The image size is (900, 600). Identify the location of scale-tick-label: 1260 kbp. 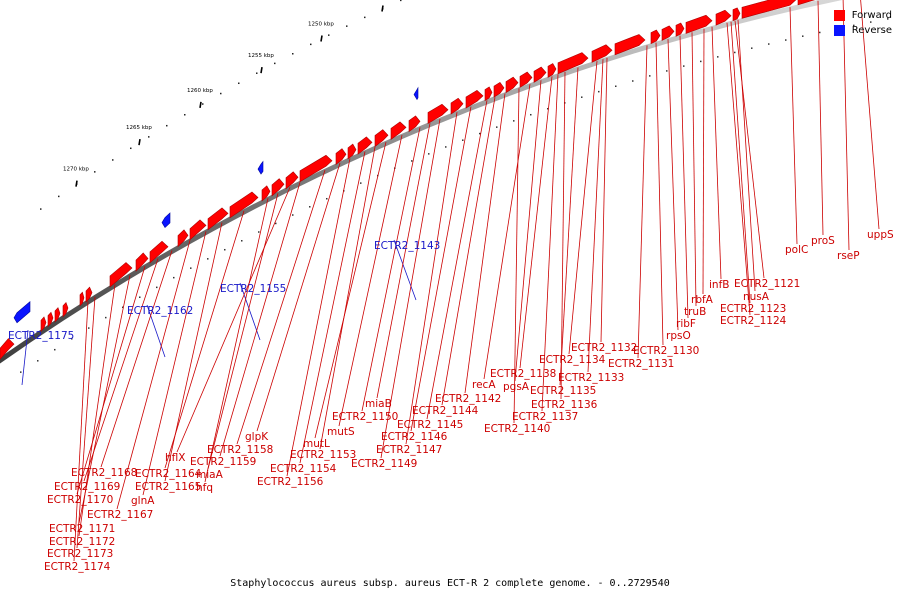
(200, 91).